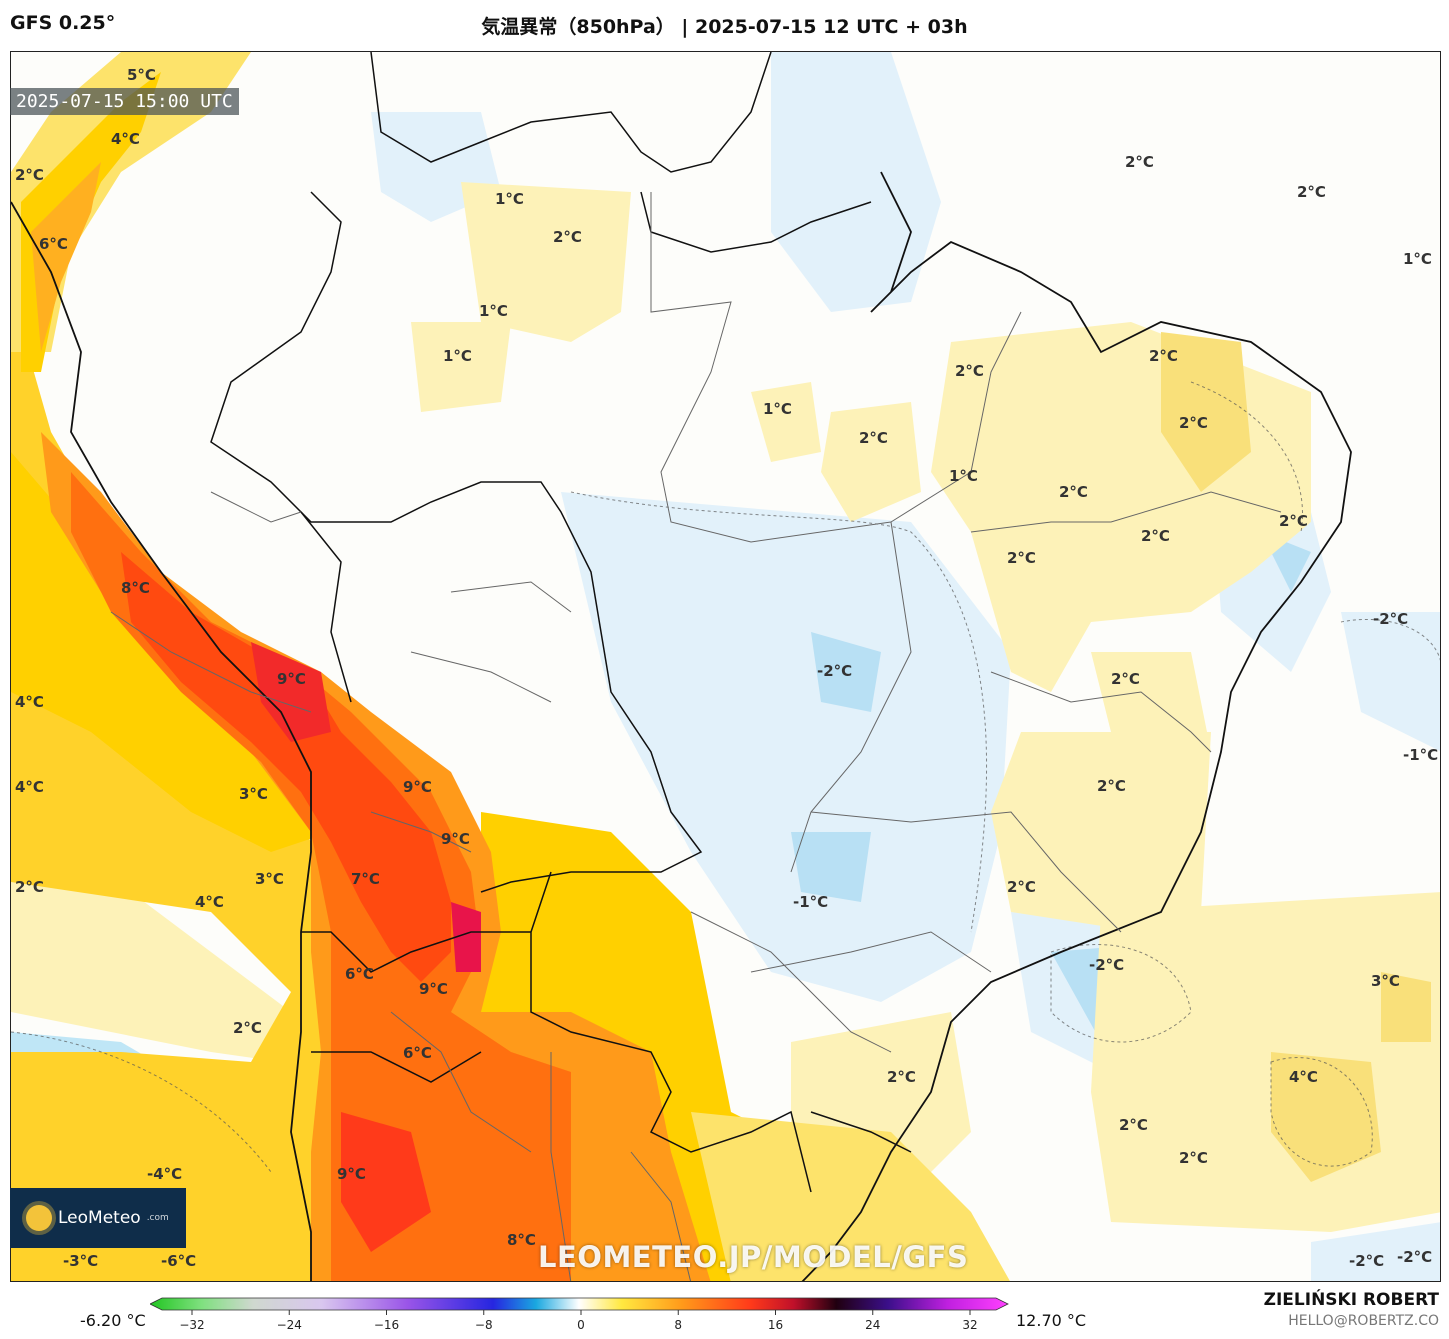 This screenshot has height=1339, width=1449. Describe the element at coordinates (289, 1325) in the screenshot. I see `colorbar-tick-label: −24` at that location.